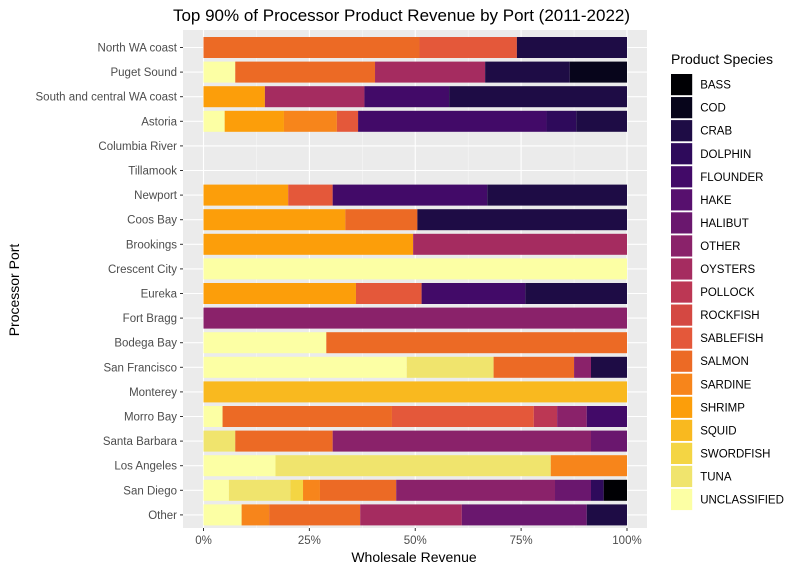 Image resolution: width=803 pixels, height=573 pixels. Describe the element at coordinates (731, 339) in the screenshot. I see `legend-label: SABLEFISH` at that location.